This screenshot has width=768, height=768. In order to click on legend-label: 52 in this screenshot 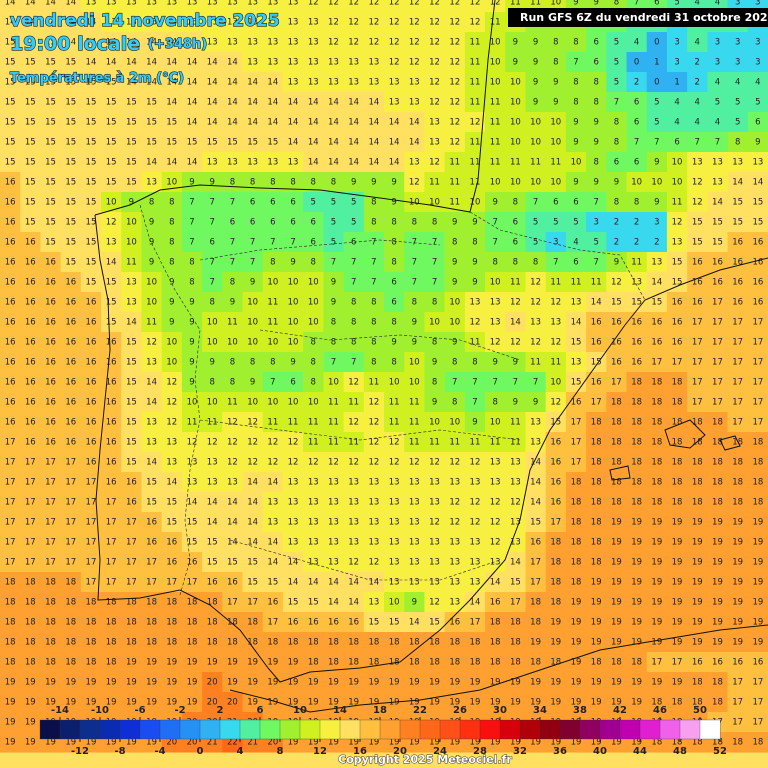, I will do `click(720, 751)`.